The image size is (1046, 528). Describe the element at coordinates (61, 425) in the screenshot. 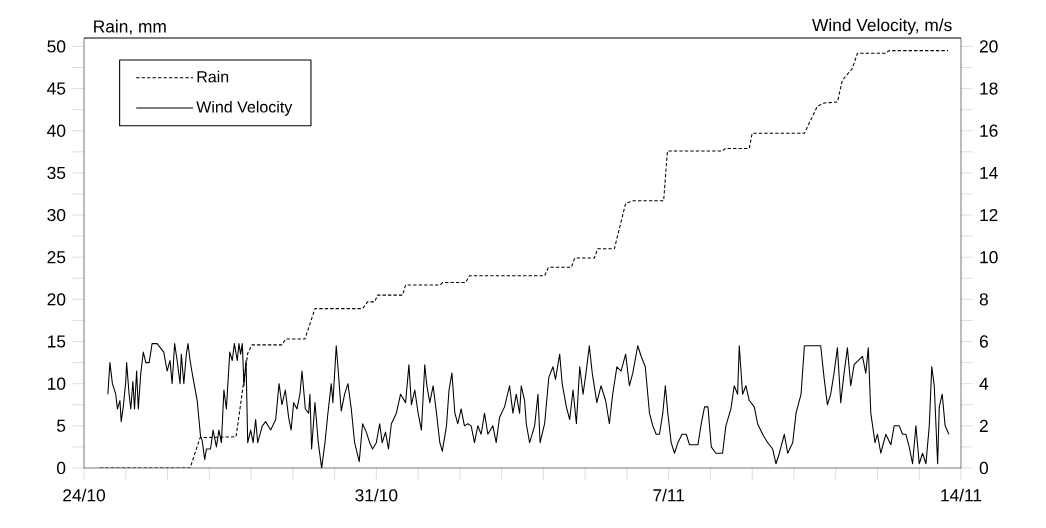

I see `y-tick-label: 5` at that location.